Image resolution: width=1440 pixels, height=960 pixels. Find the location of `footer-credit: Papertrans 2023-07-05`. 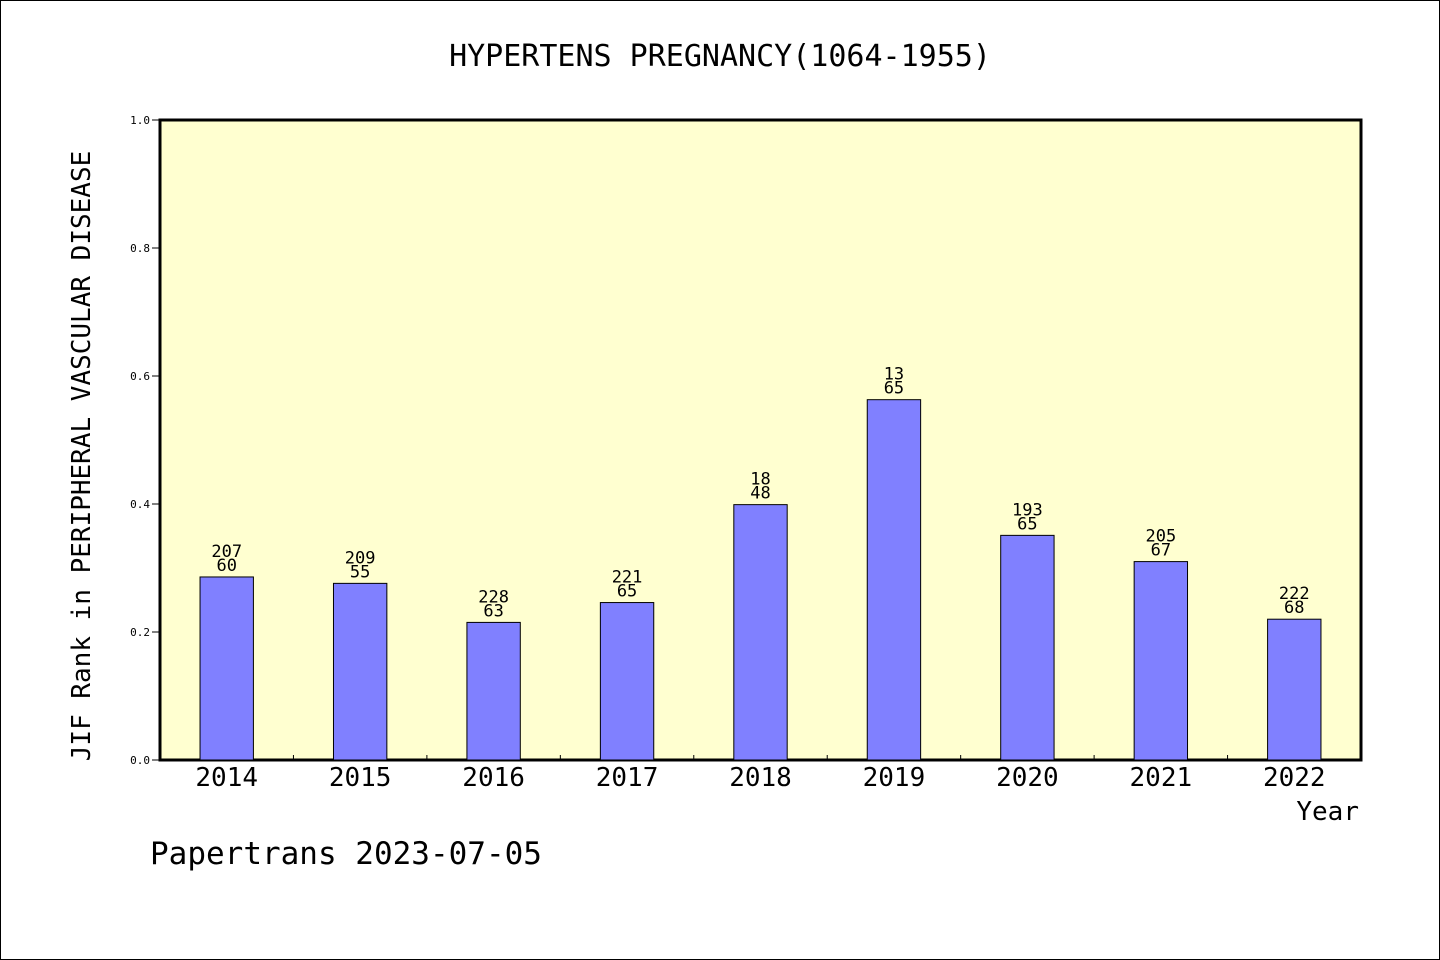

footer-credit: Papertrans 2023-07-05 is located at coordinates (346, 854).